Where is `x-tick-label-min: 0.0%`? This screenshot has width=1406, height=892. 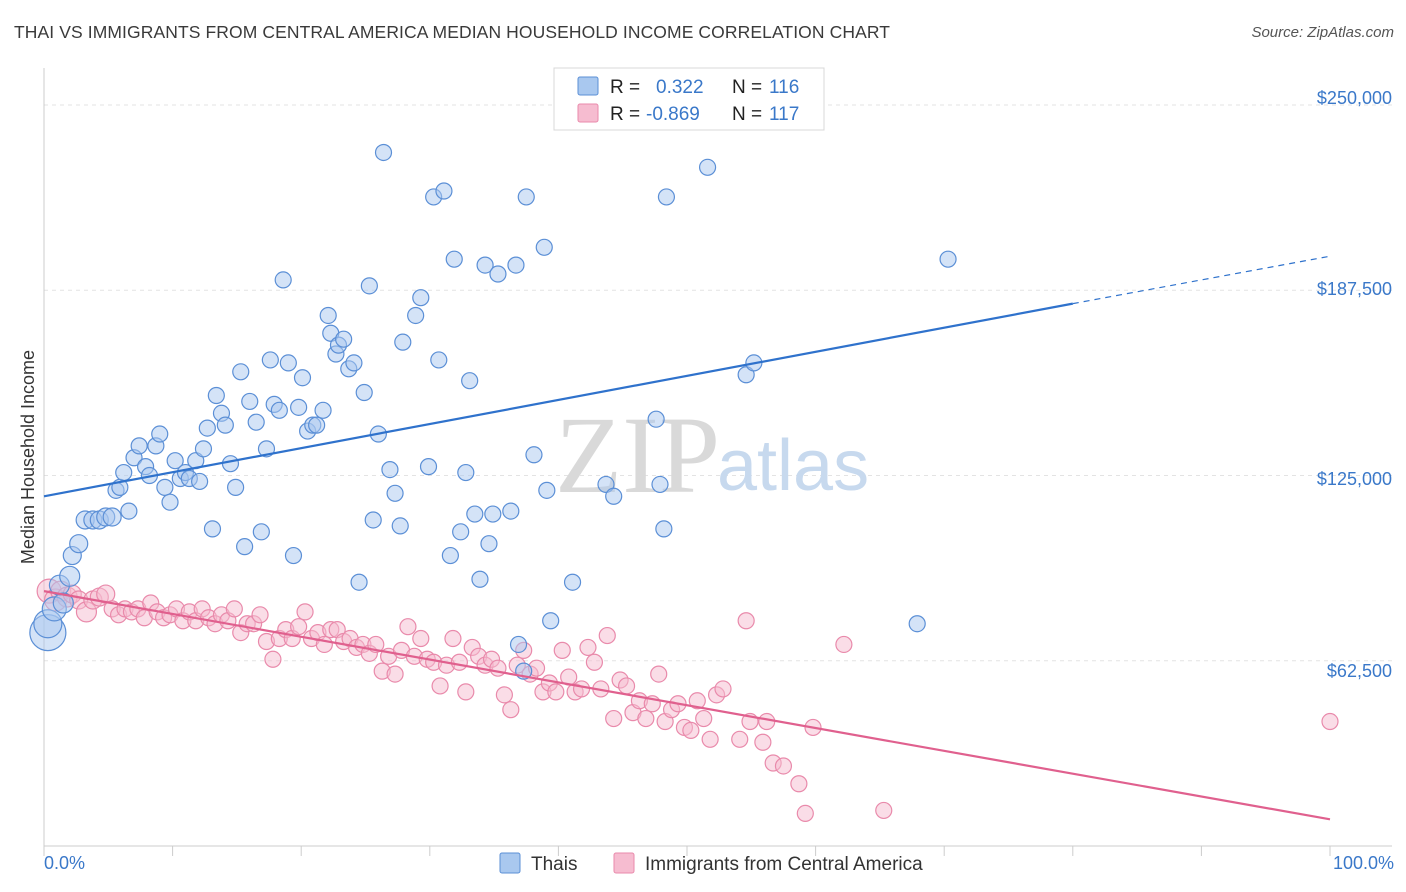 x-tick-label-min: 0.0% is located at coordinates (64, 863).